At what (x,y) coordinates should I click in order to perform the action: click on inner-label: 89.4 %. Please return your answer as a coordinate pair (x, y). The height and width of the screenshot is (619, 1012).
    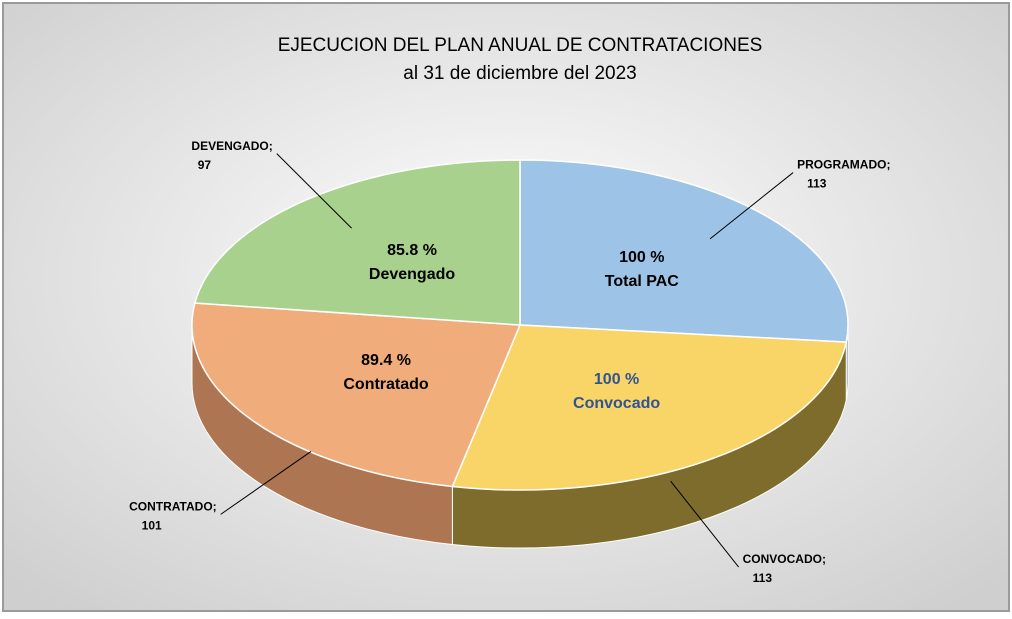
    Looking at the image, I should click on (386, 360).